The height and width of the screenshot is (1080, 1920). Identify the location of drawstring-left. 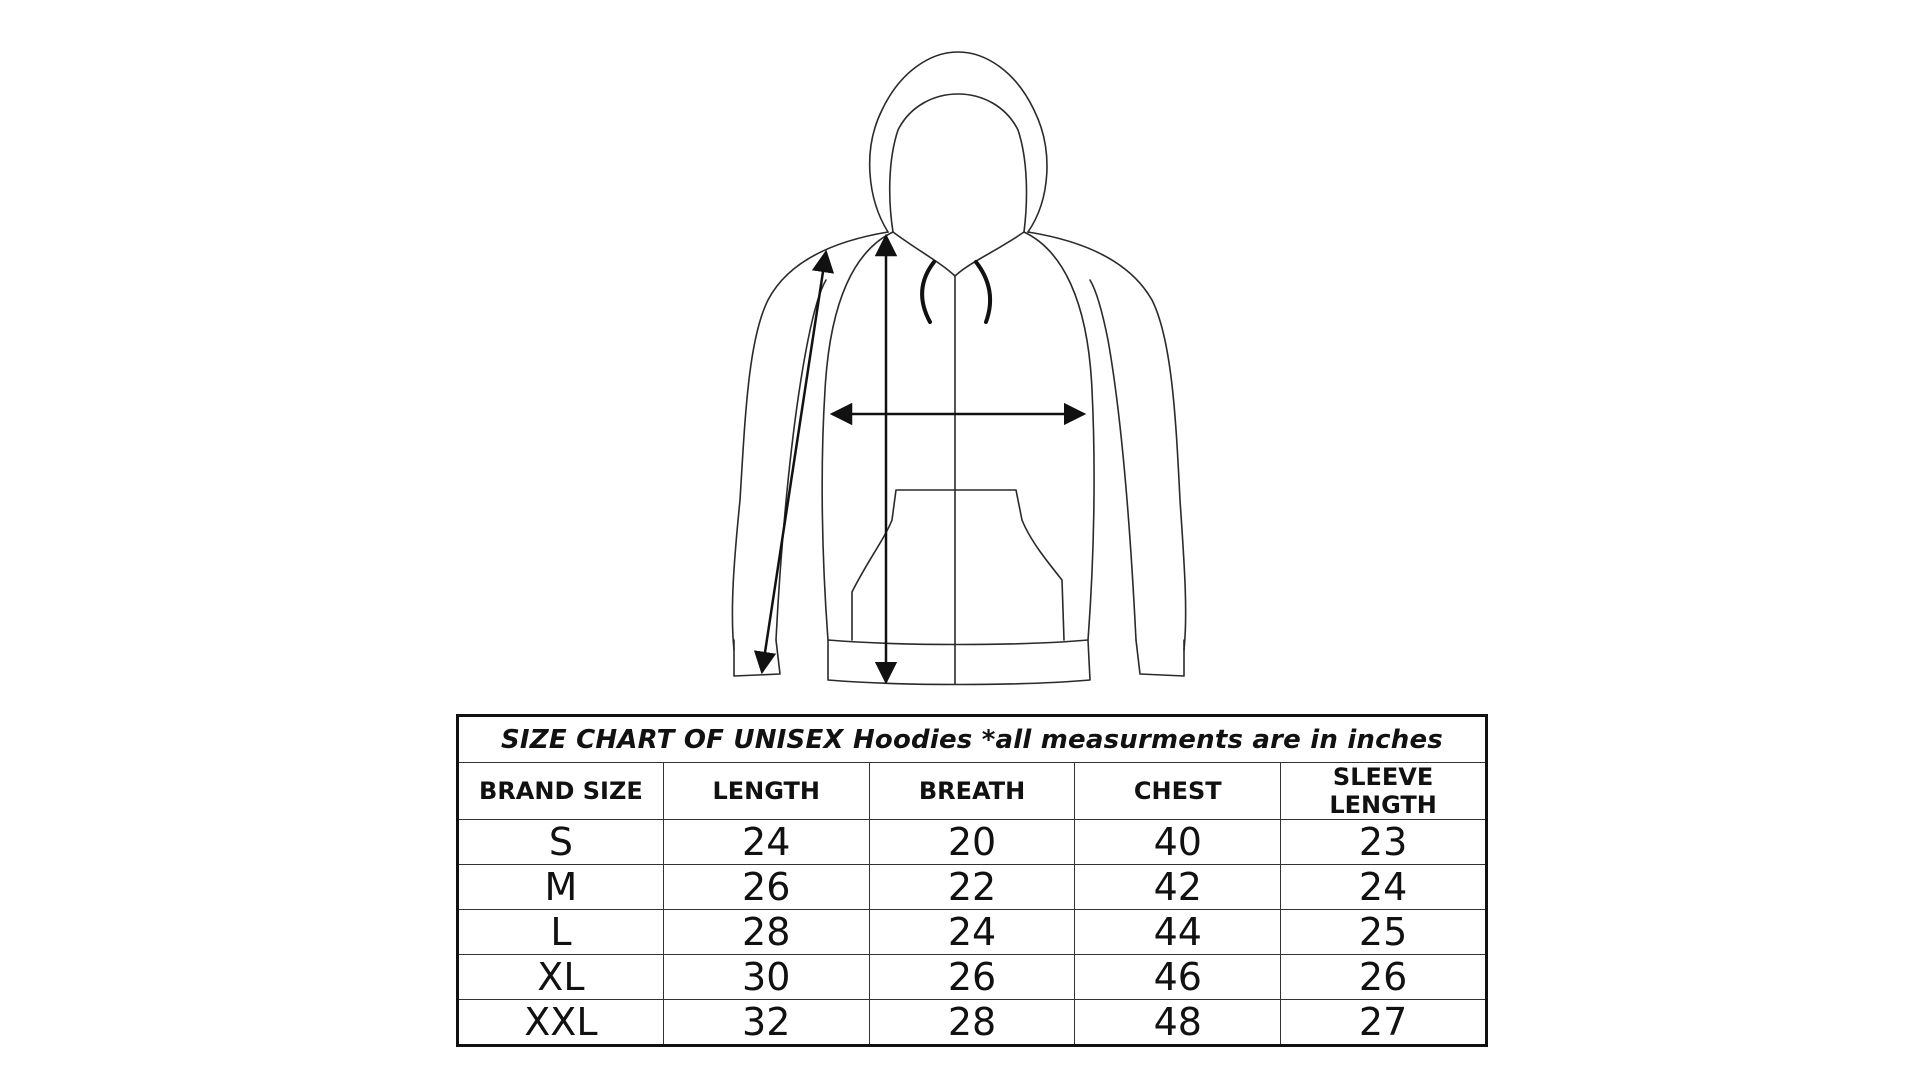
(928, 292).